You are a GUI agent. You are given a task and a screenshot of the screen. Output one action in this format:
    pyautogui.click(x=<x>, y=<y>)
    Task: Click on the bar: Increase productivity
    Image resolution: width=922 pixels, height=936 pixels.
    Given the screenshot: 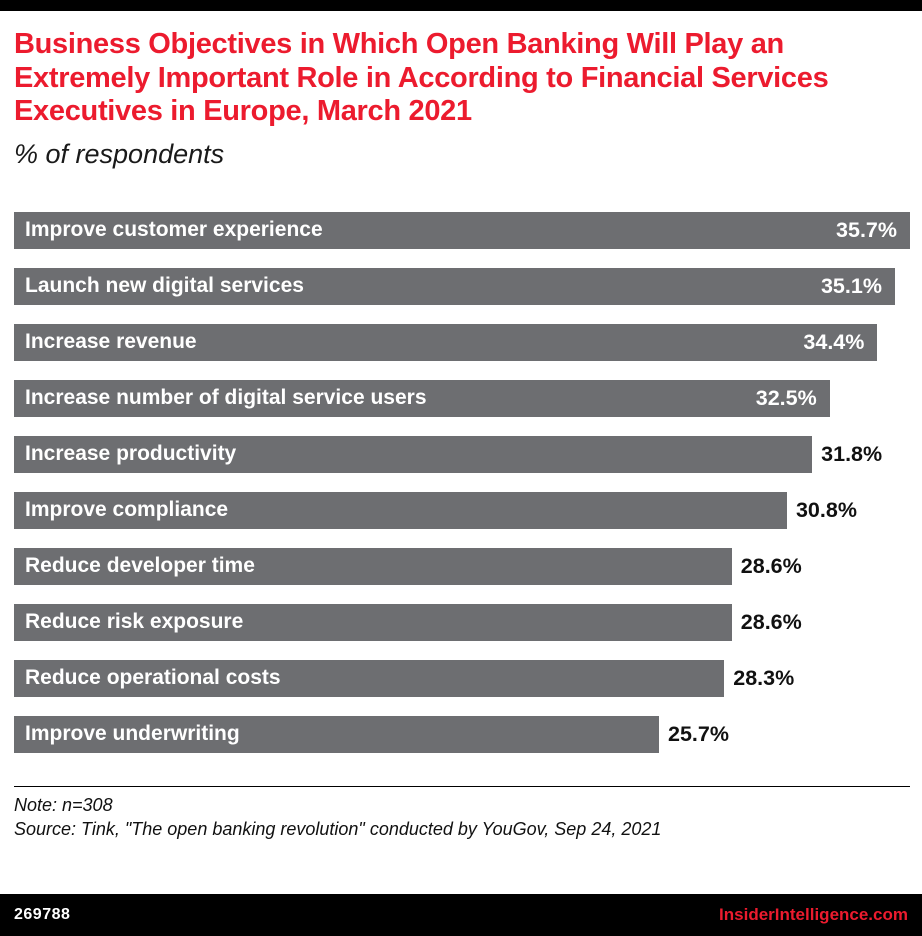 What is the action you would take?
    pyautogui.click(x=413, y=454)
    